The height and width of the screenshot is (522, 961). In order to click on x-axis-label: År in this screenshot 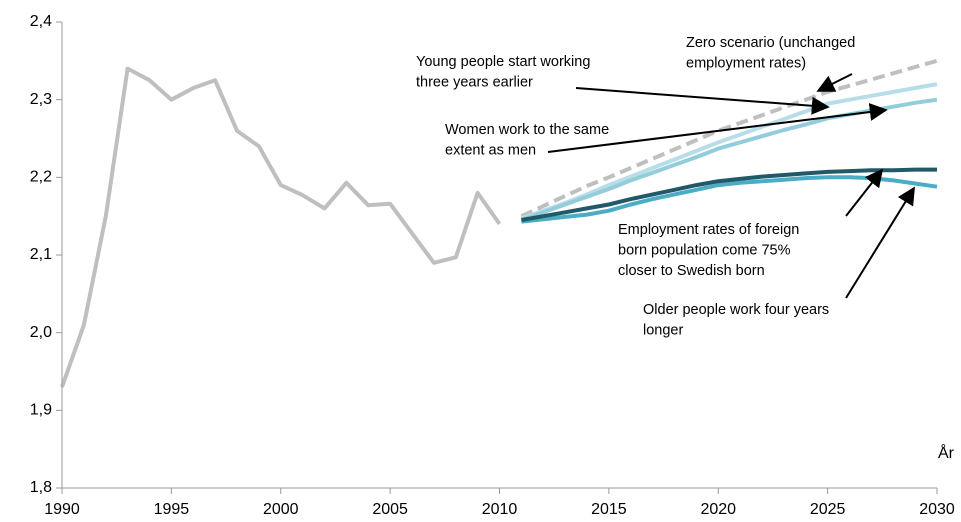, I will do `click(946, 452)`.